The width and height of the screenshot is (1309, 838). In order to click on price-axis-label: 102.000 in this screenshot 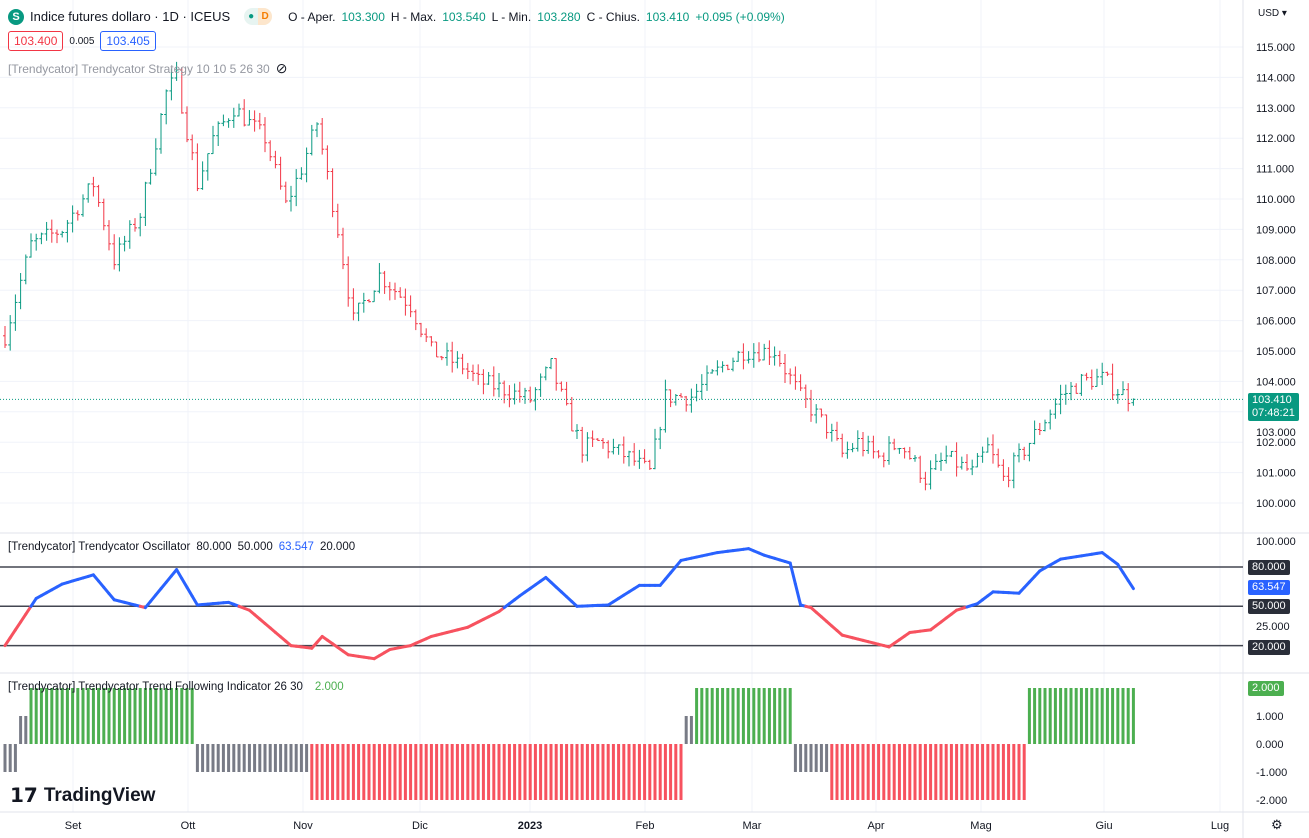, I will do `click(1276, 443)`.